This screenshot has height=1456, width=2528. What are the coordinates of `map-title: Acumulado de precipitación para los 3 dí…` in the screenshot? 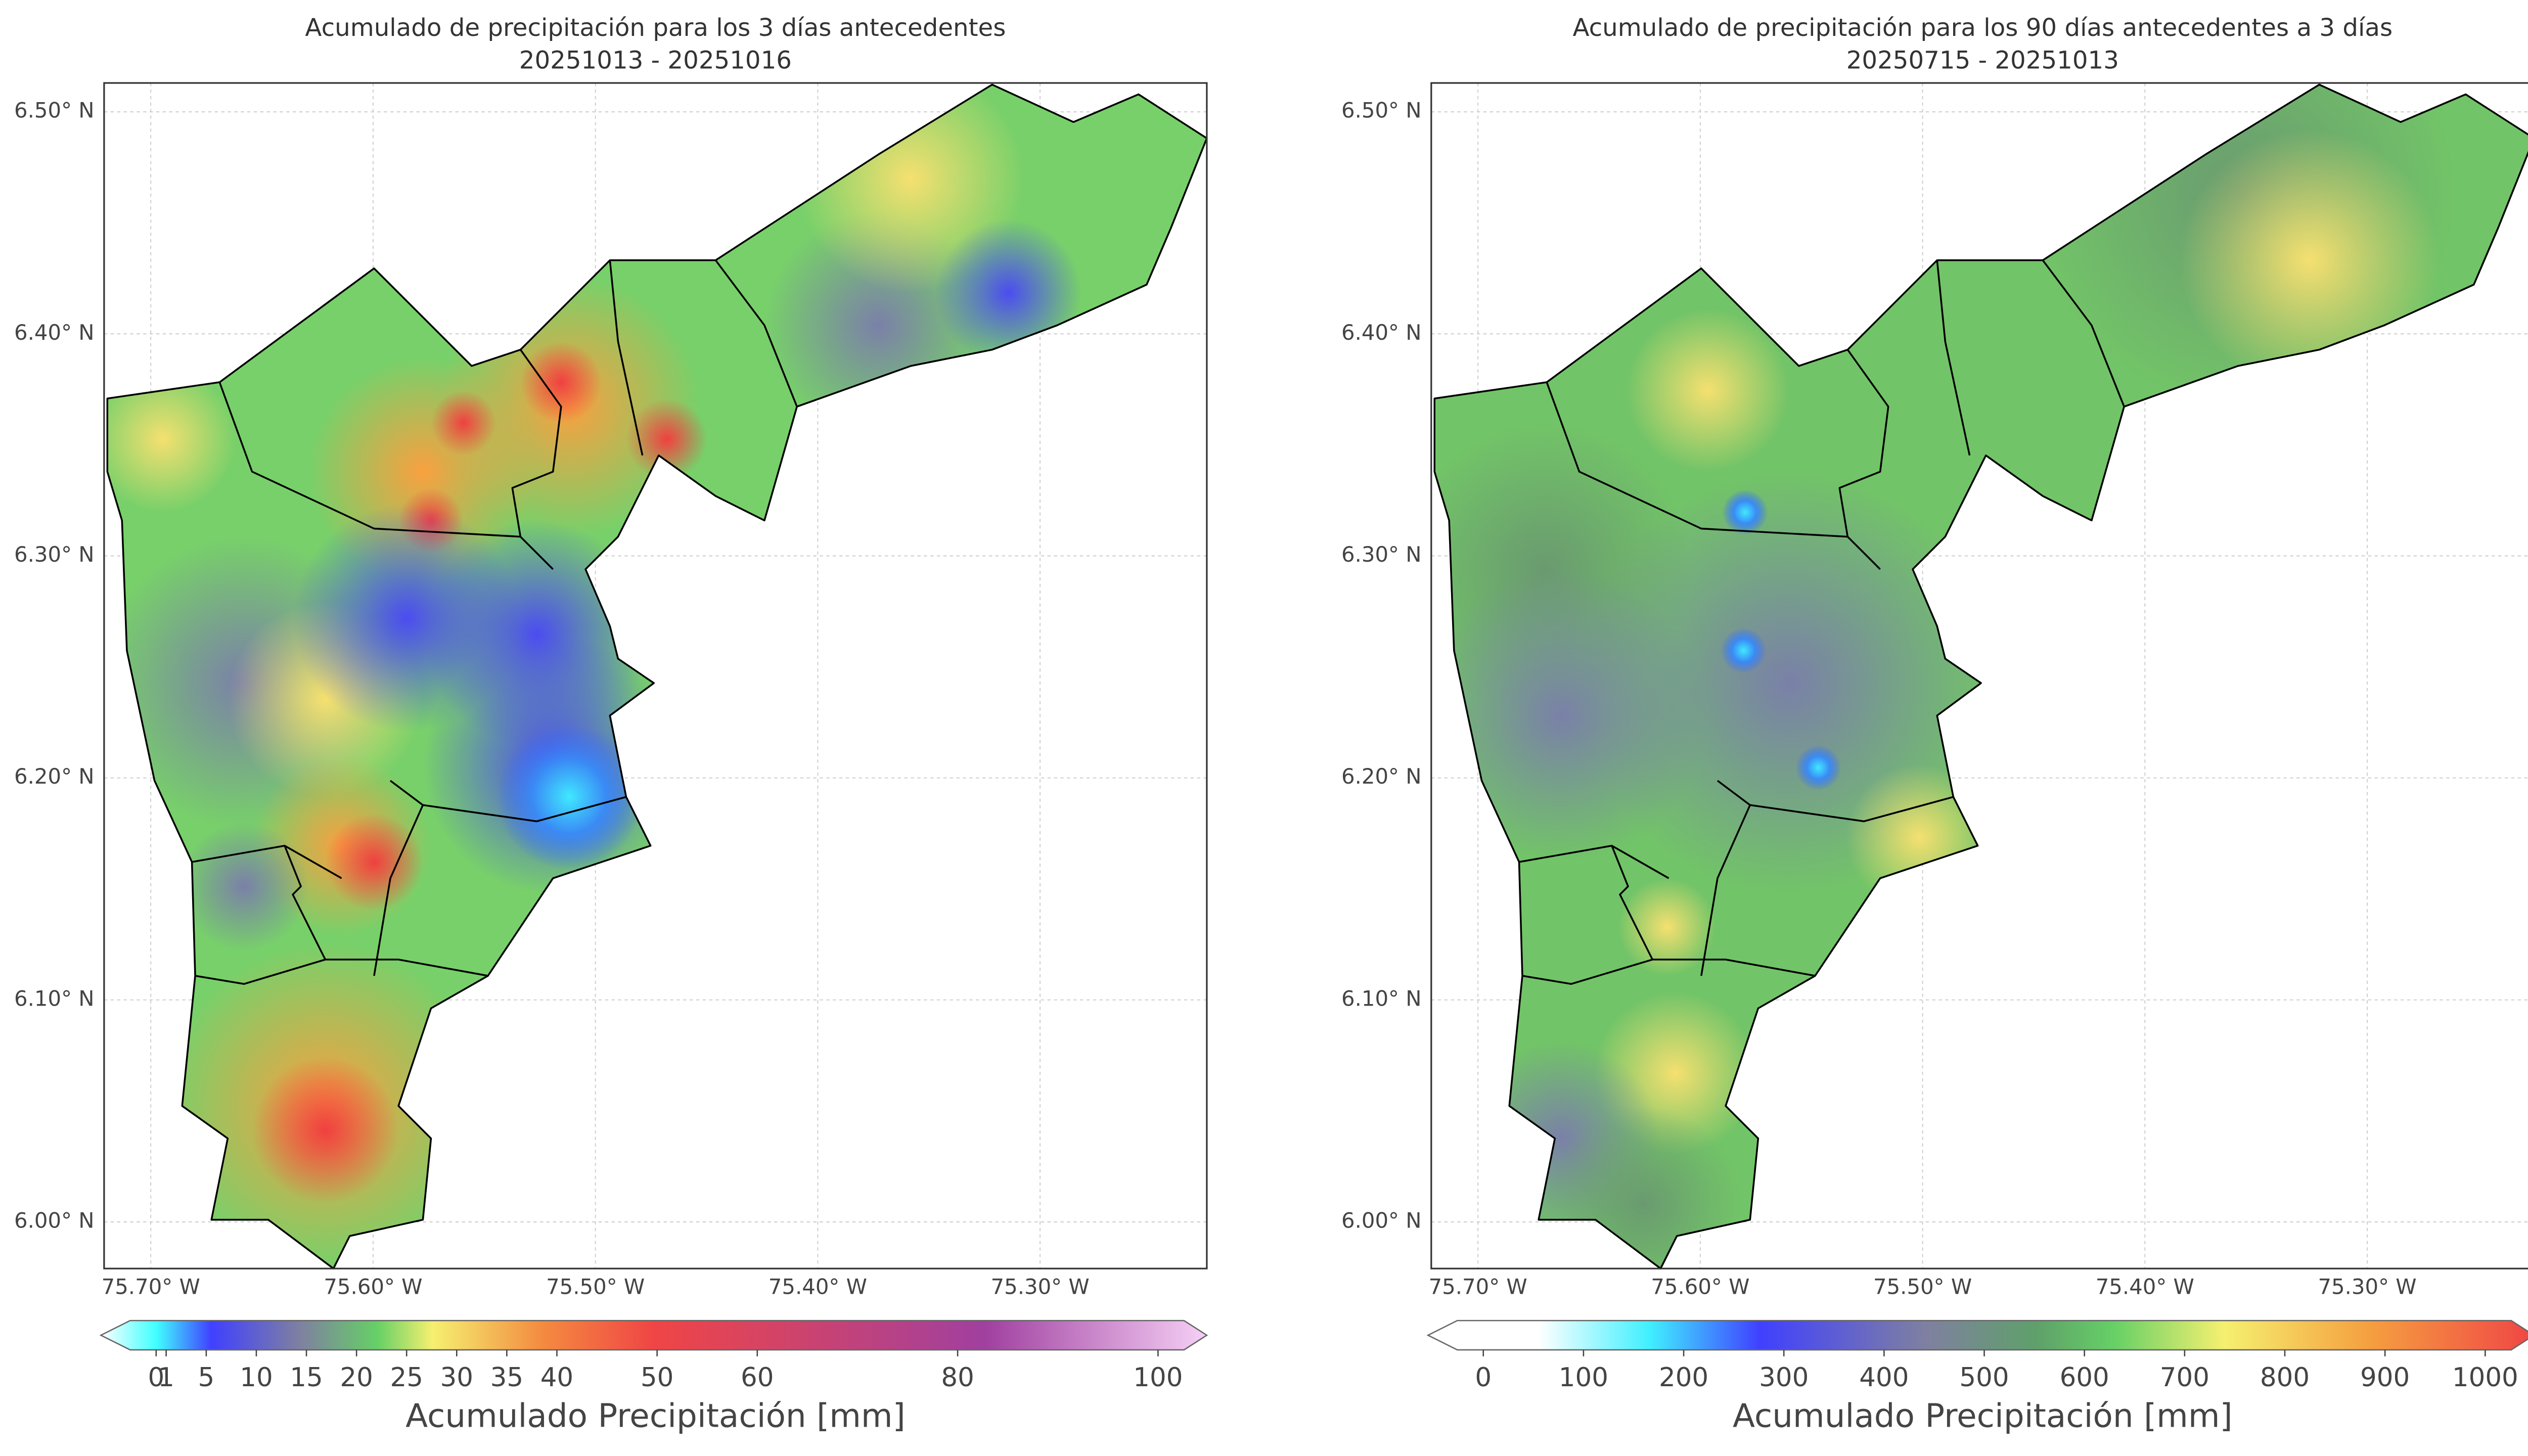 It's located at (656, 28).